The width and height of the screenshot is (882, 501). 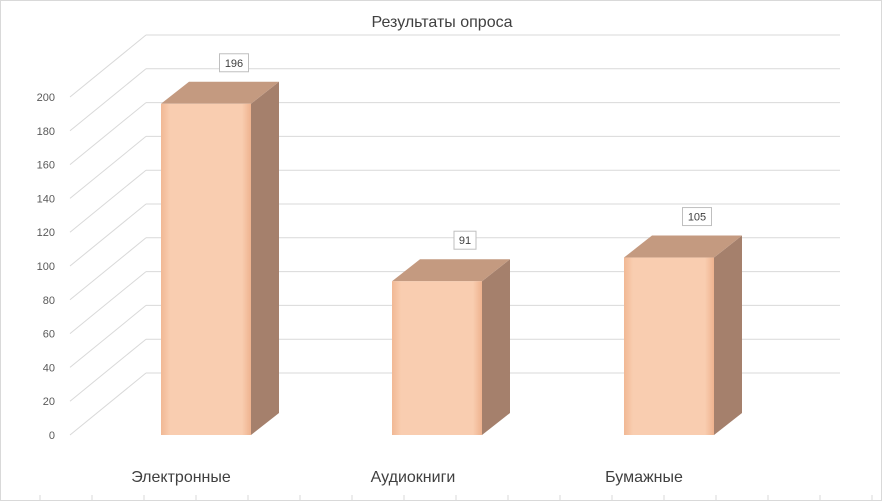 What do you see at coordinates (49, 301) in the screenshot?
I see `y-tick-label: 80` at bounding box center [49, 301].